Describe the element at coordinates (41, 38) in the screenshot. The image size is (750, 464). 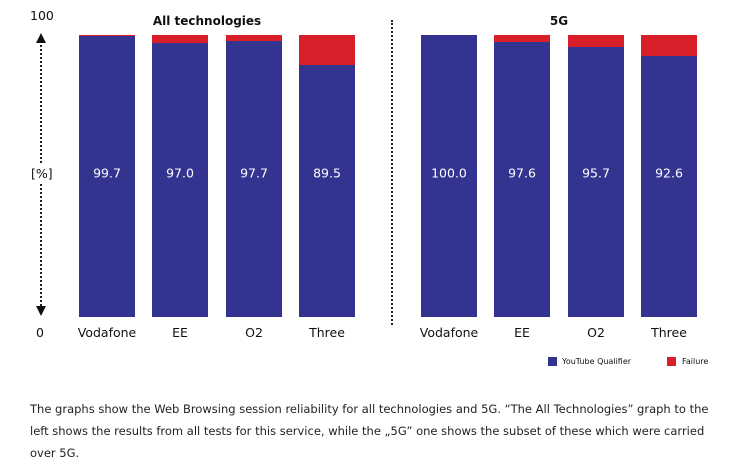
I see `arrow-up-icon` at that location.